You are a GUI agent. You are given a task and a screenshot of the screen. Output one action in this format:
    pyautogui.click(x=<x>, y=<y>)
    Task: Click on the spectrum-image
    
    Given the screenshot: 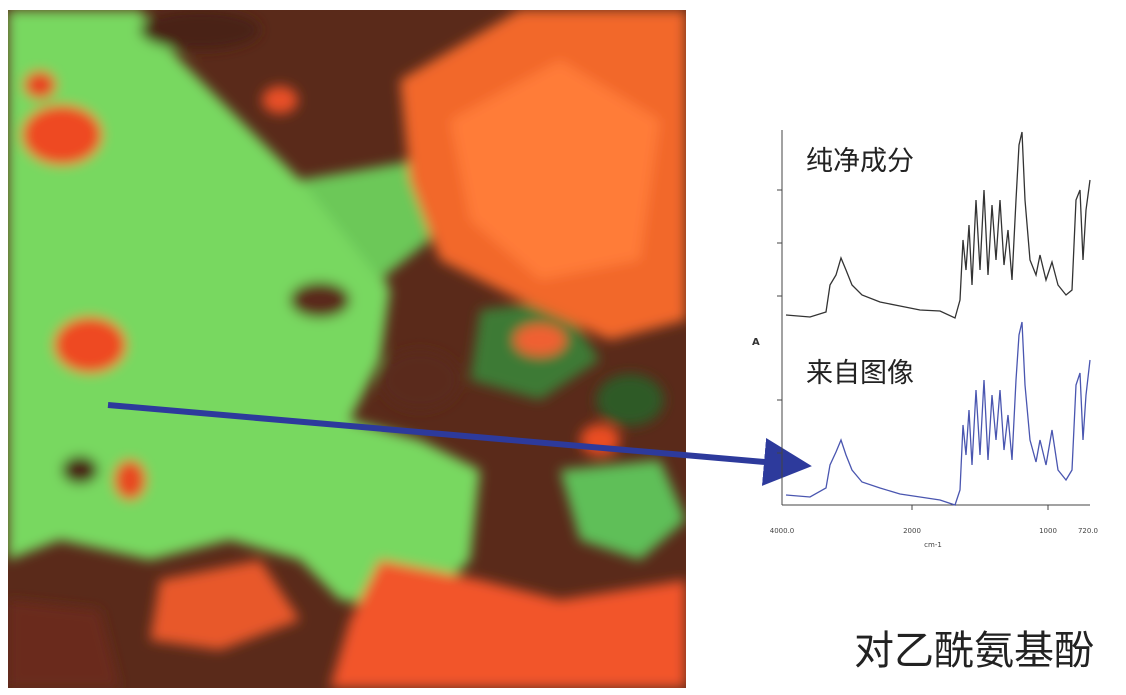 What is the action you would take?
    pyautogui.click(x=938, y=413)
    